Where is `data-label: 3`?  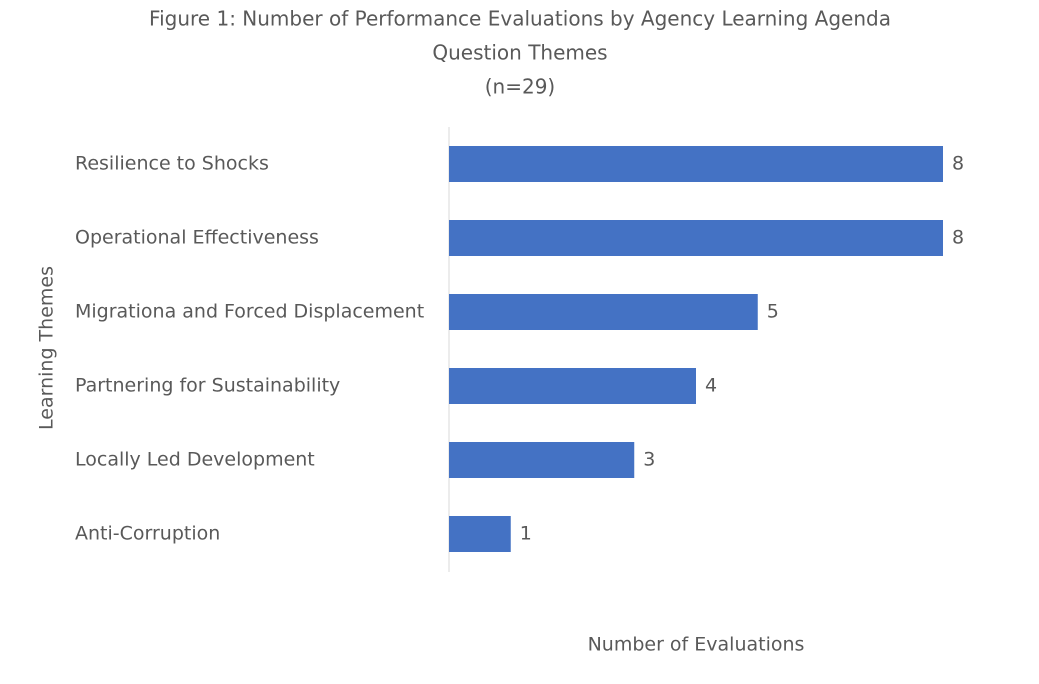 data-label: 3 is located at coordinates (649, 460).